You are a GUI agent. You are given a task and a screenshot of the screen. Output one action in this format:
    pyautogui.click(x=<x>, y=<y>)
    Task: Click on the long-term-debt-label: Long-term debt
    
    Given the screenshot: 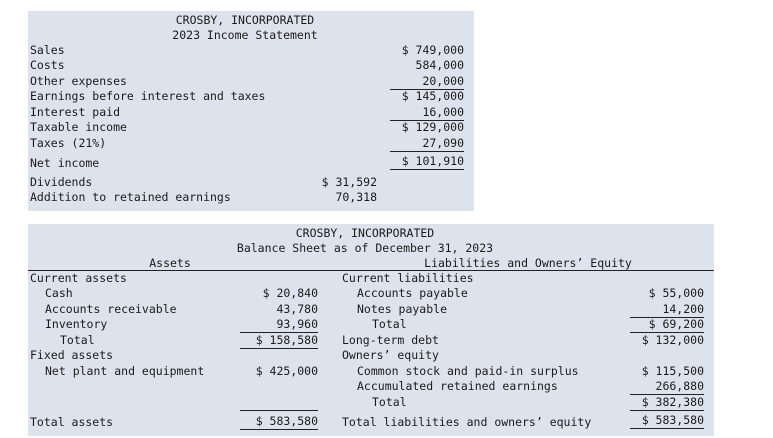 What is the action you would take?
    pyautogui.click(x=390, y=340)
    